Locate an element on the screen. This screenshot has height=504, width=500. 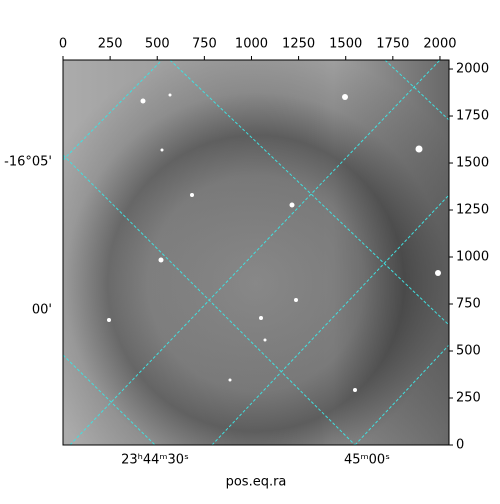
x-axis-label: pos.eq.ra is located at coordinates (256, 482).